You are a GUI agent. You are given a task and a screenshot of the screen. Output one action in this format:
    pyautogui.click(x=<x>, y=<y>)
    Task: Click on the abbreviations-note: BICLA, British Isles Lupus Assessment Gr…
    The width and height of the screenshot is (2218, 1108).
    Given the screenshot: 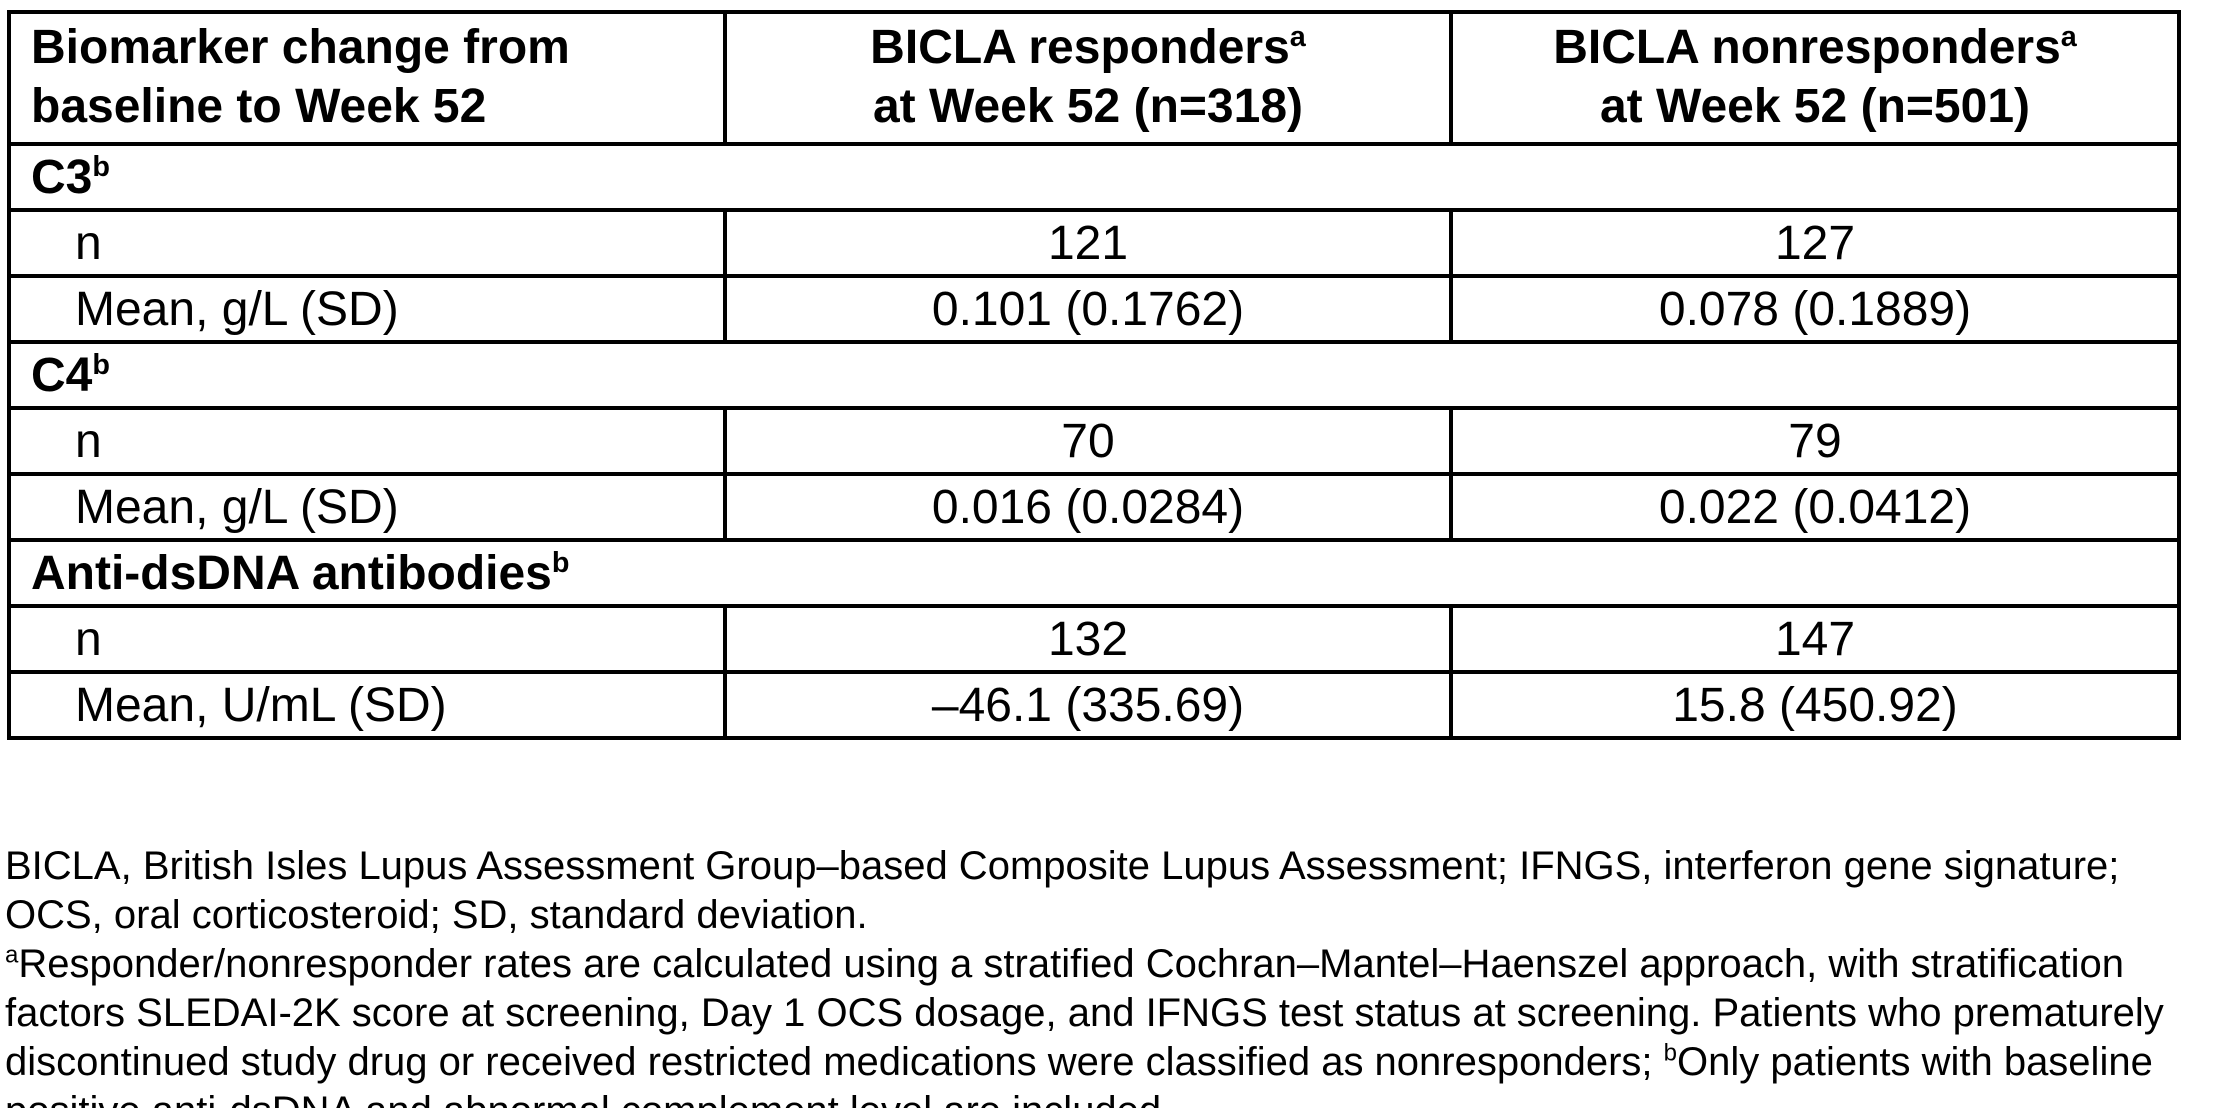 What is the action you would take?
    pyautogui.click(x=1110, y=891)
    